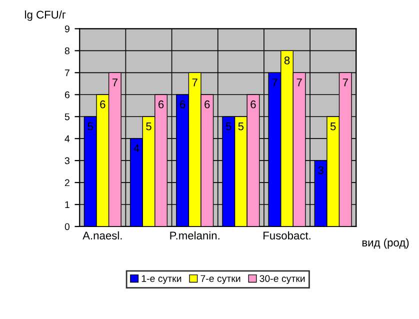 The width and height of the screenshot is (419, 319). Describe the element at coordinates (287, 60) in the screenshot. I see `data-label: 8` at that location.